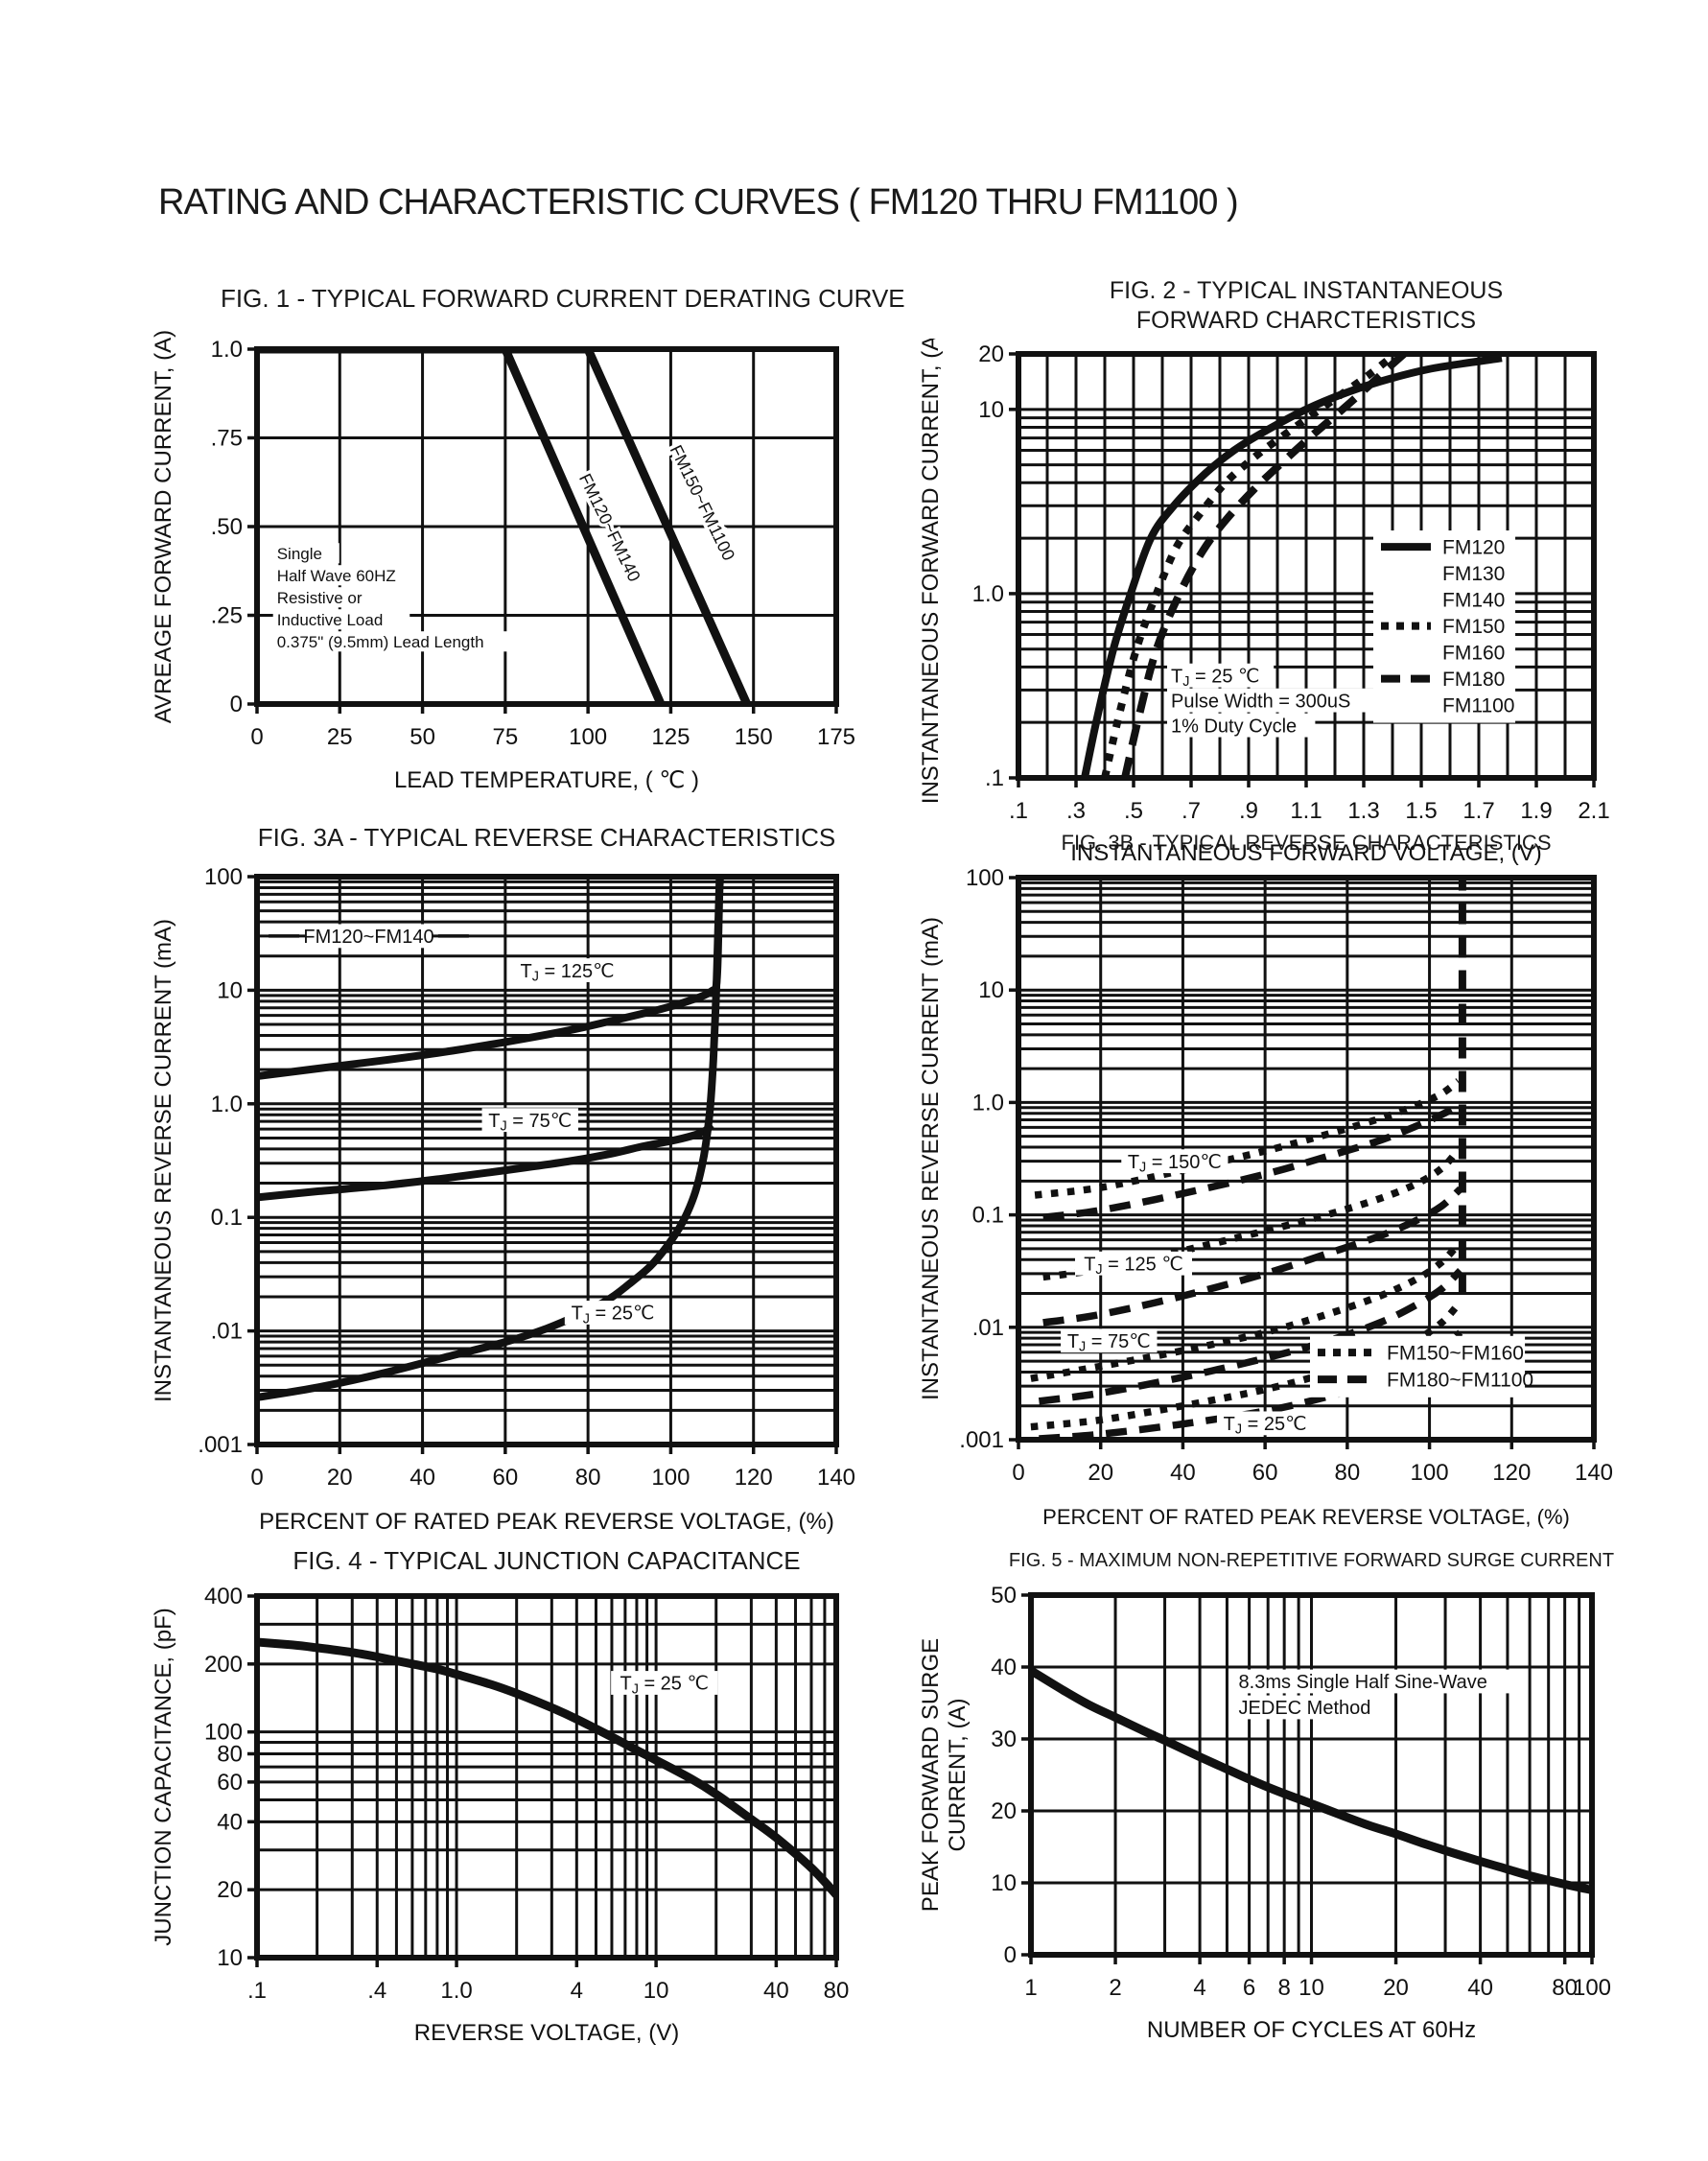 This screenshot has height=2161, width=1708. What do you see at coordinates (1284, 1988) in the screenshot?
I see `svg-text: 8` at bounding box center [1284, 1988].